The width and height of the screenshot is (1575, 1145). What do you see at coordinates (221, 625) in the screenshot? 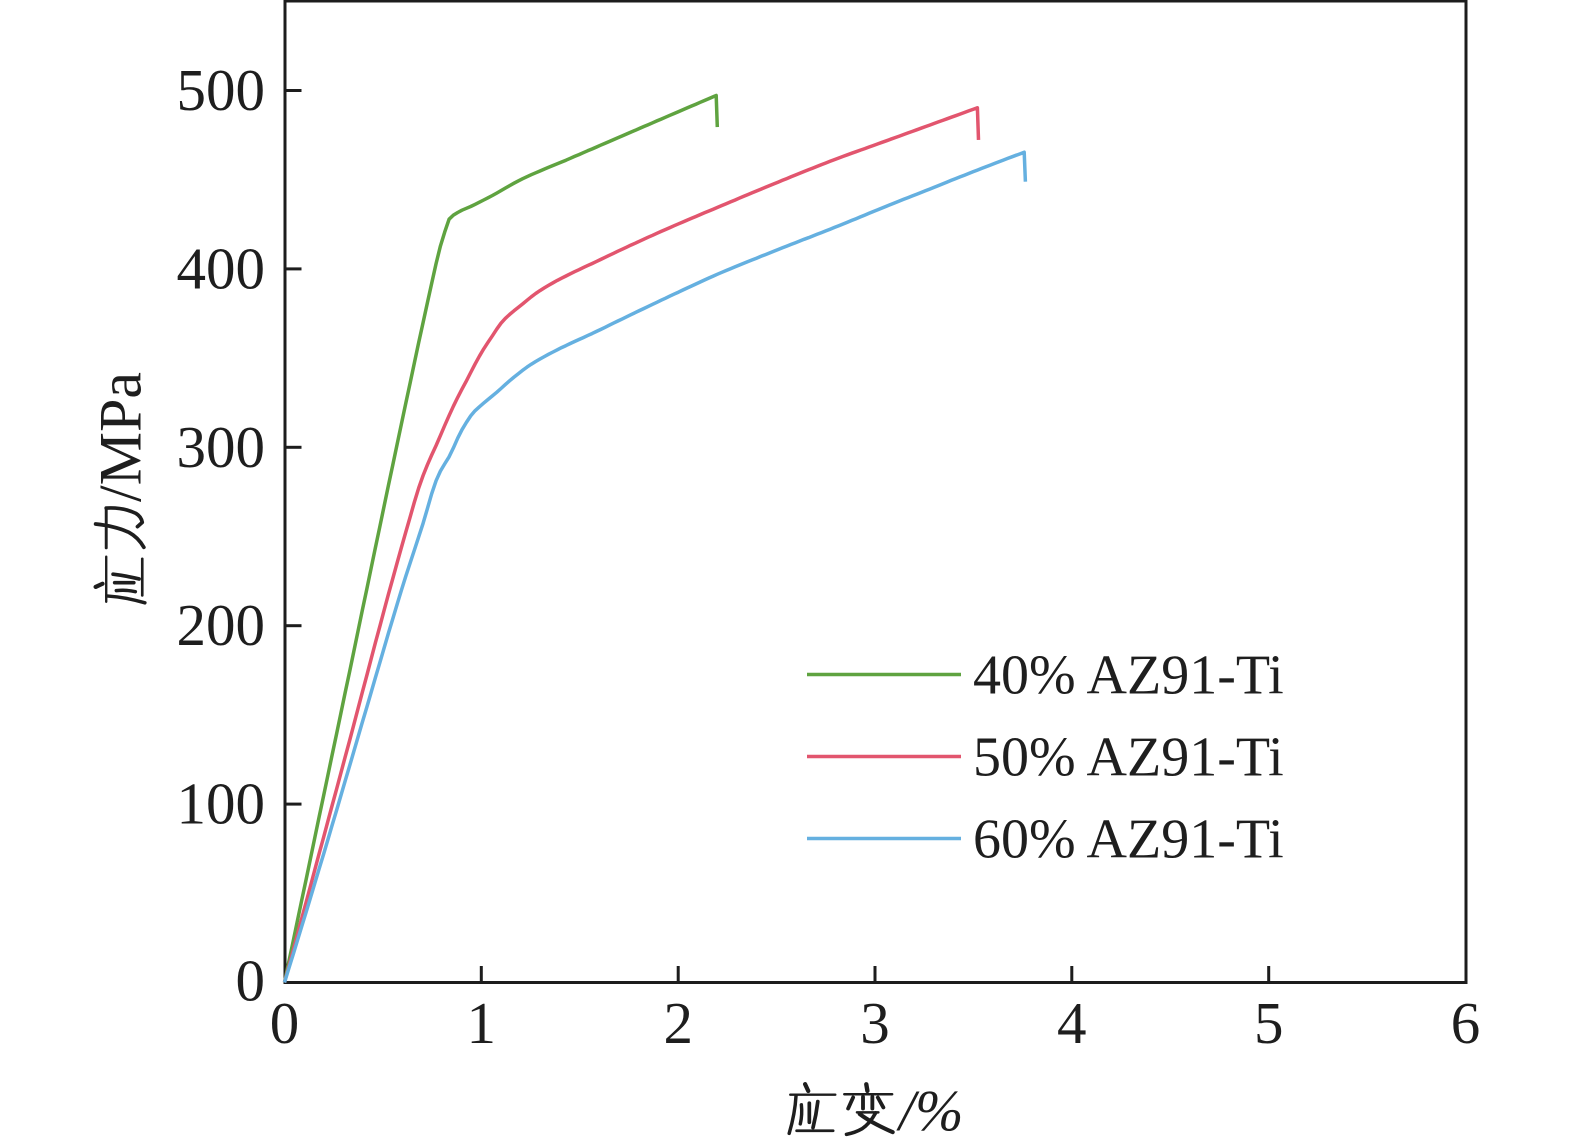
I see `svg-text: 200` at bounding box center [221, 625].